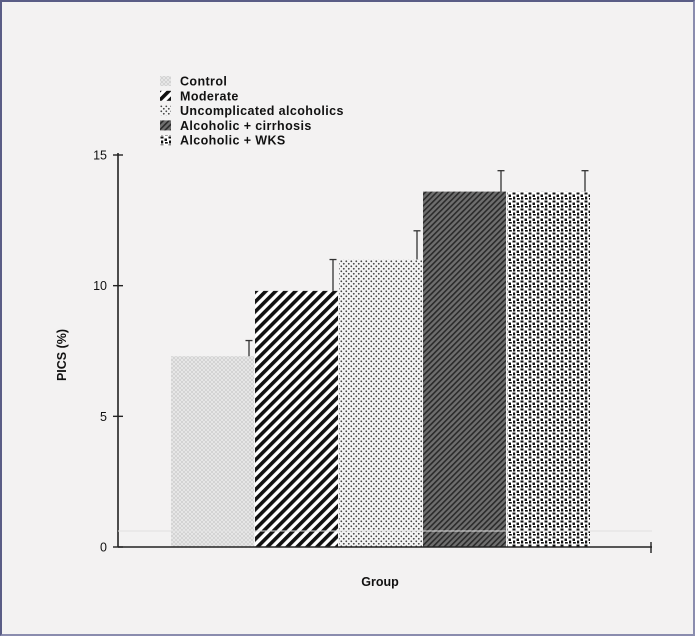 This screenshot has height=636, width=695. Describe the element at coordinates (100, 286) in the screenshot. I see `y-tick-label: 10` at that location.